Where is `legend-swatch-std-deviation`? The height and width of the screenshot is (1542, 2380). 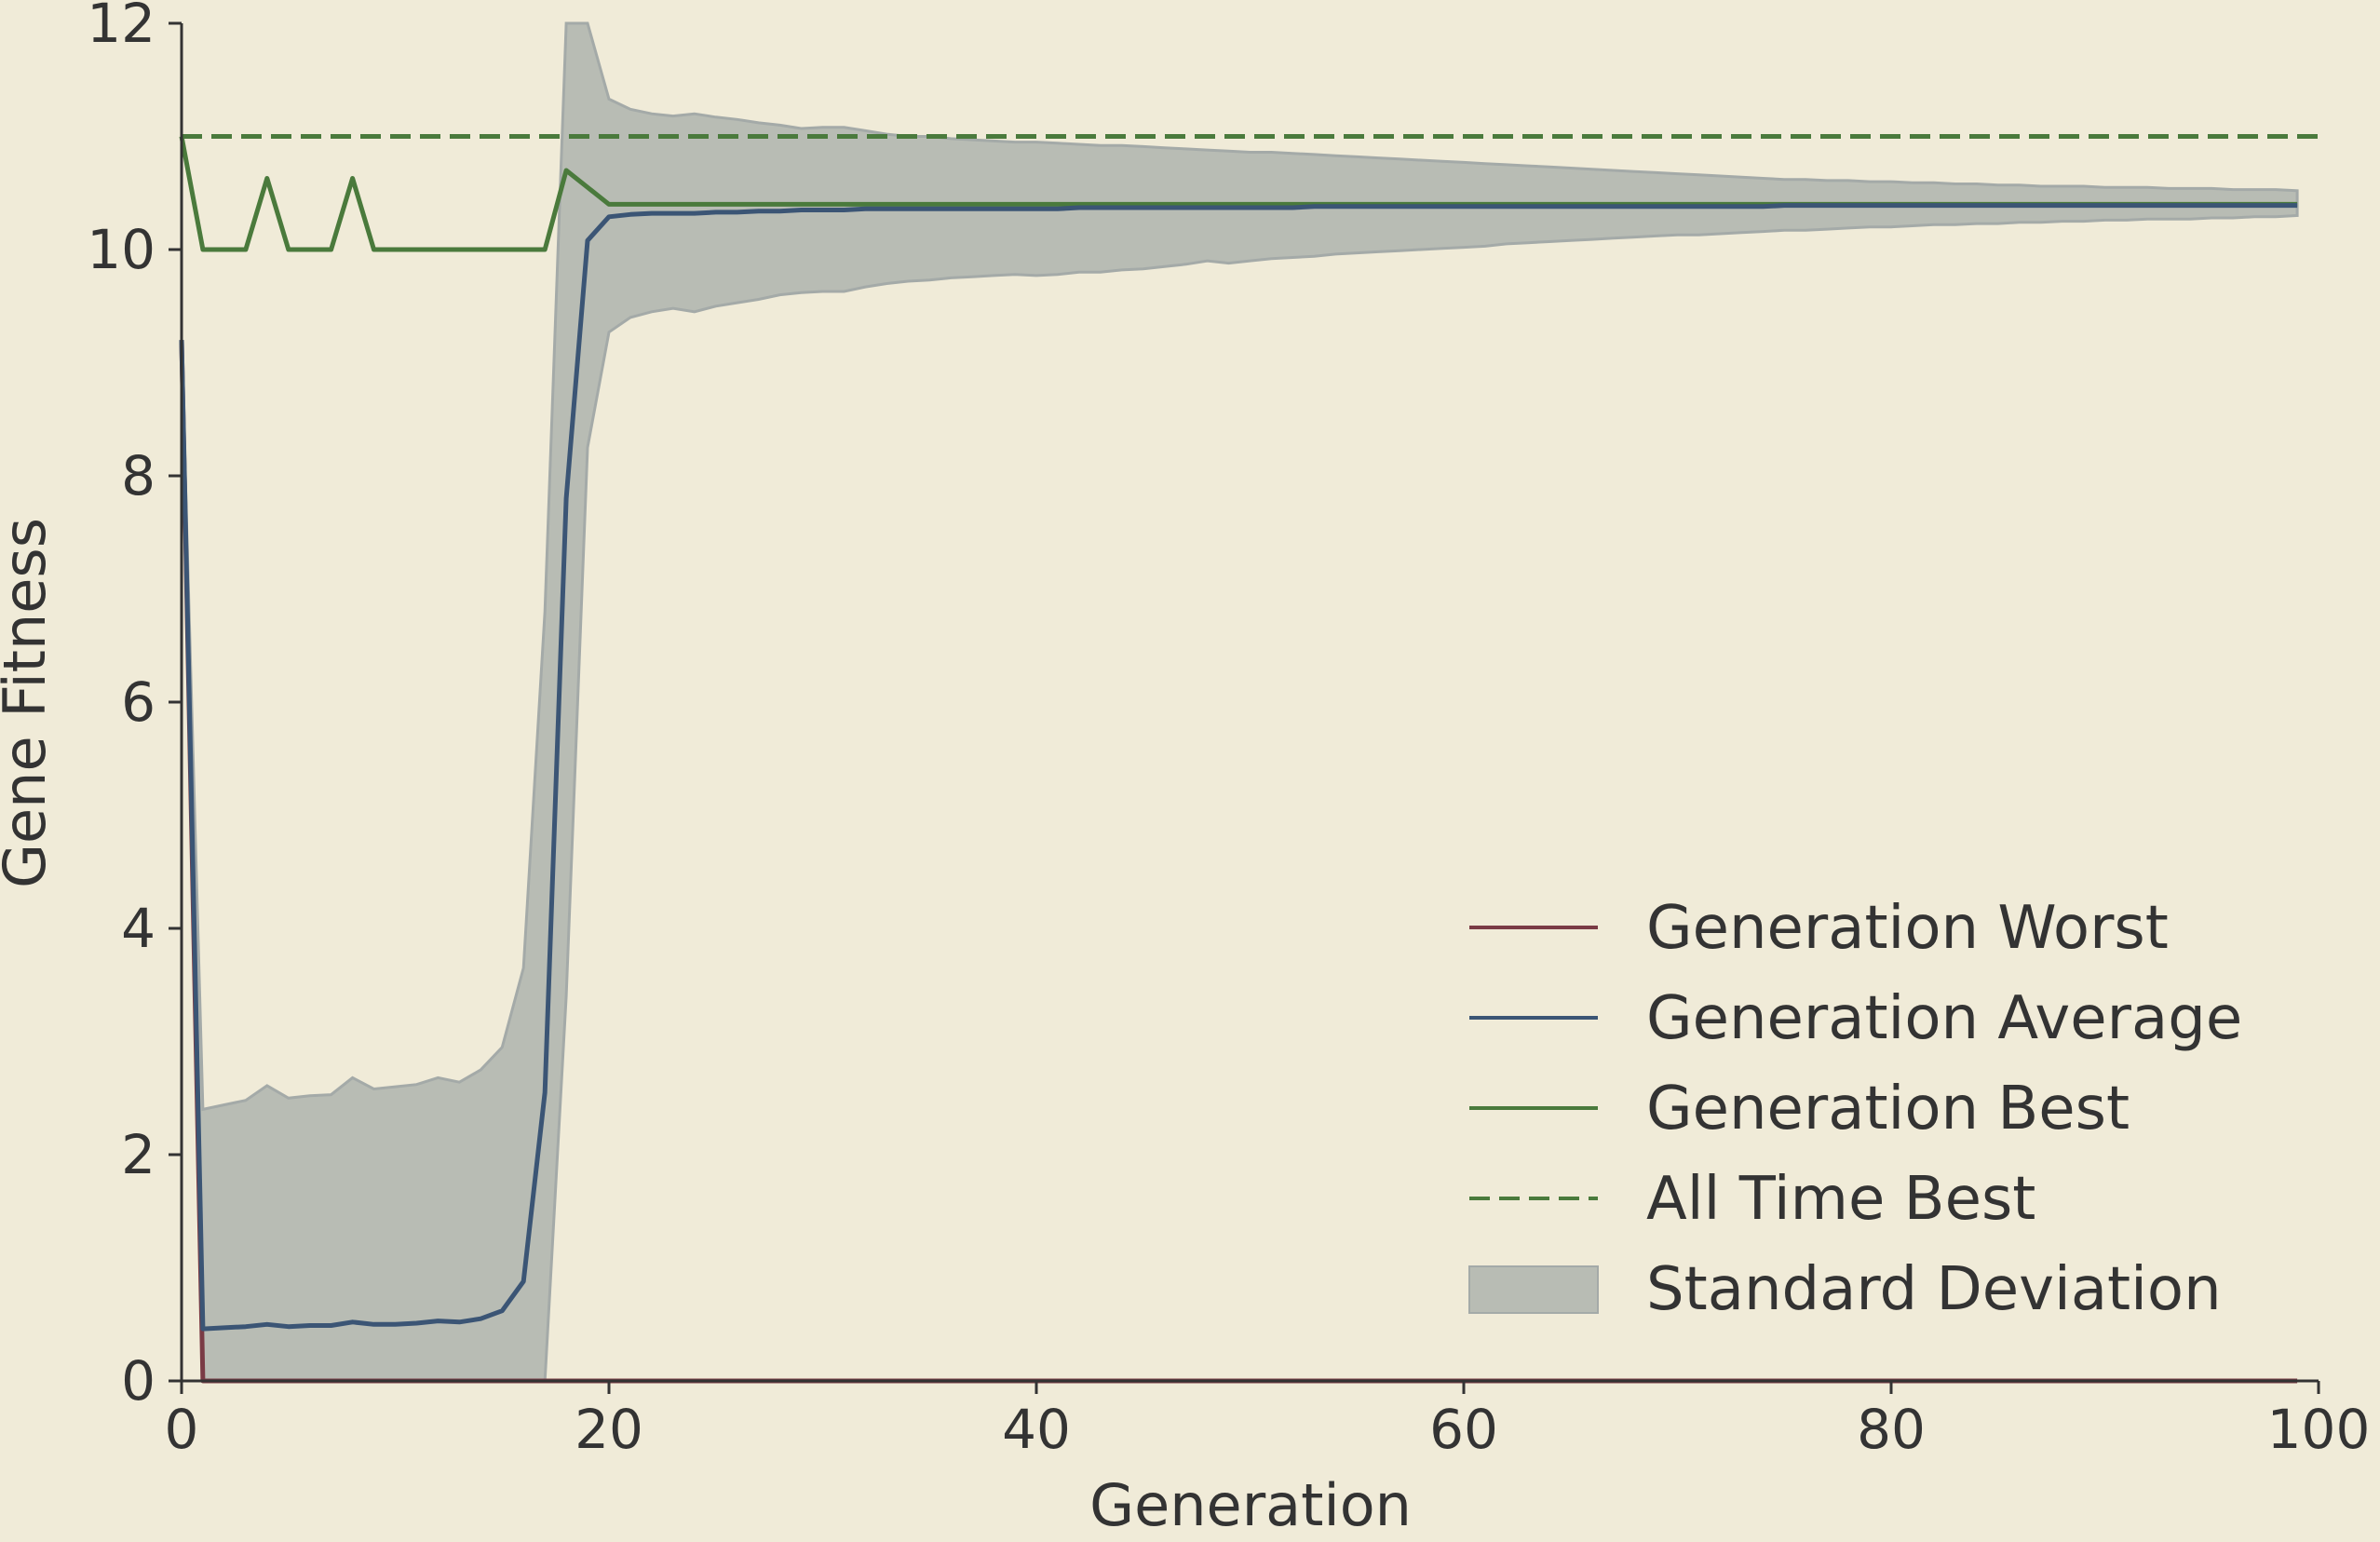 legend-swatch-std-deviation is located at coordinates (1533, 1289).